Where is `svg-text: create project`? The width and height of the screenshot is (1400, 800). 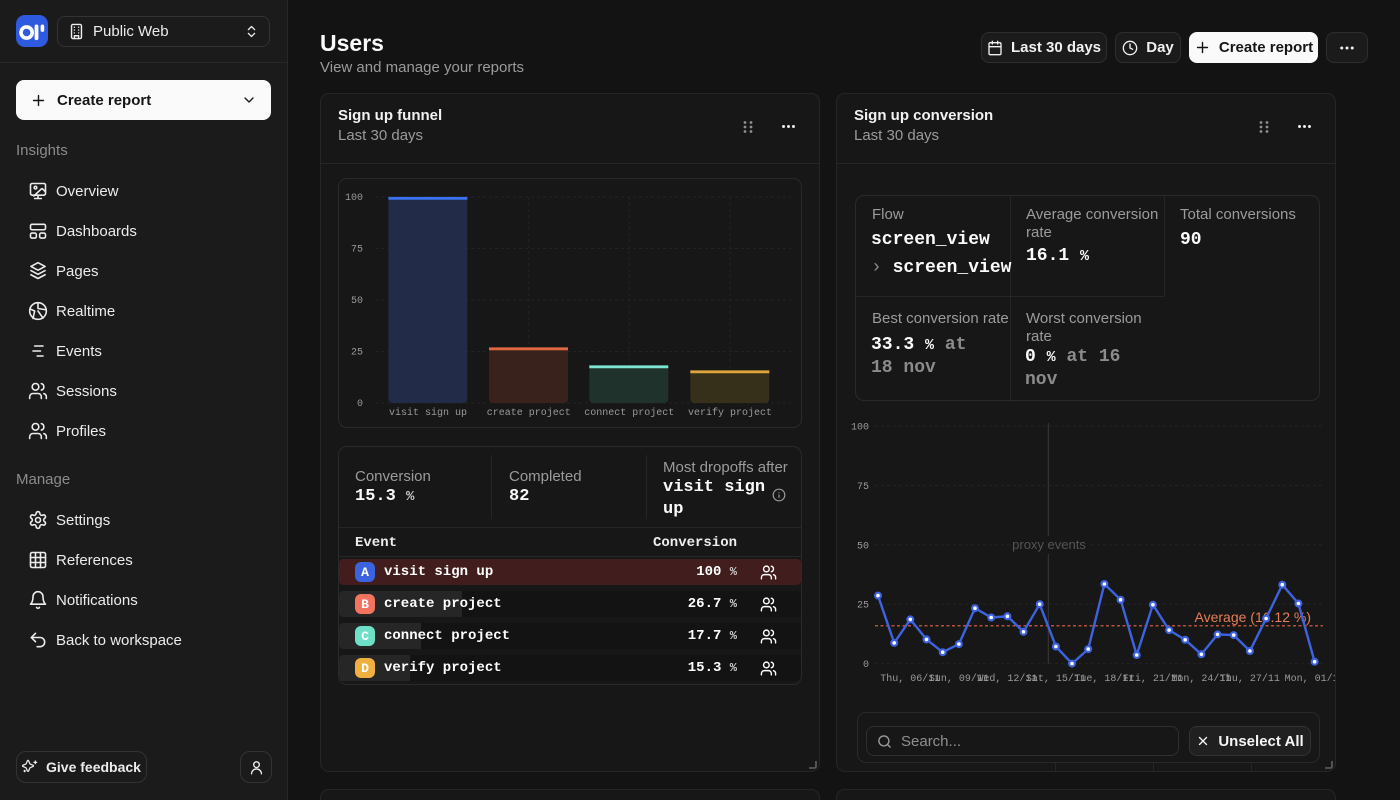
svg-text: create project is located at coordinates (529, 413).